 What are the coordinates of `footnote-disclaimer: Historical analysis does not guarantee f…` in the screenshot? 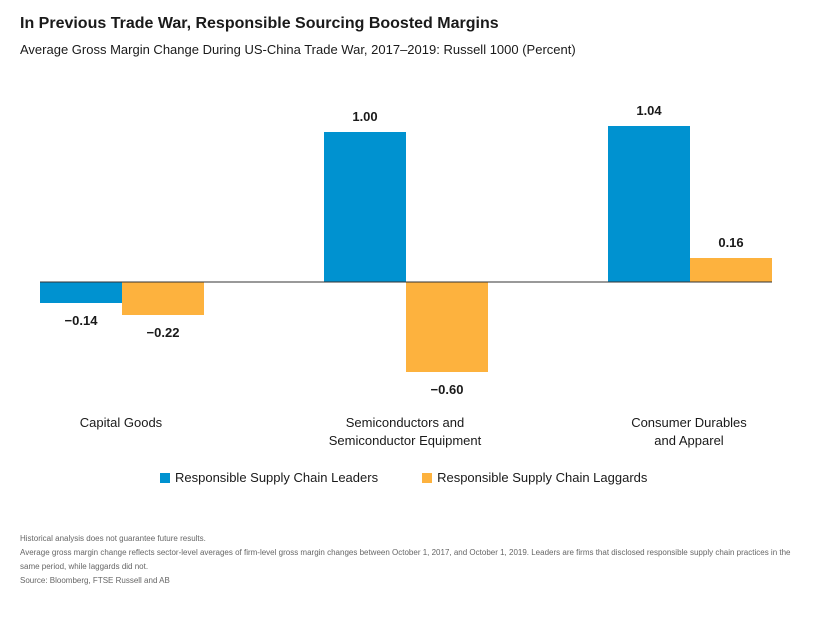 It's located at (113, 538).